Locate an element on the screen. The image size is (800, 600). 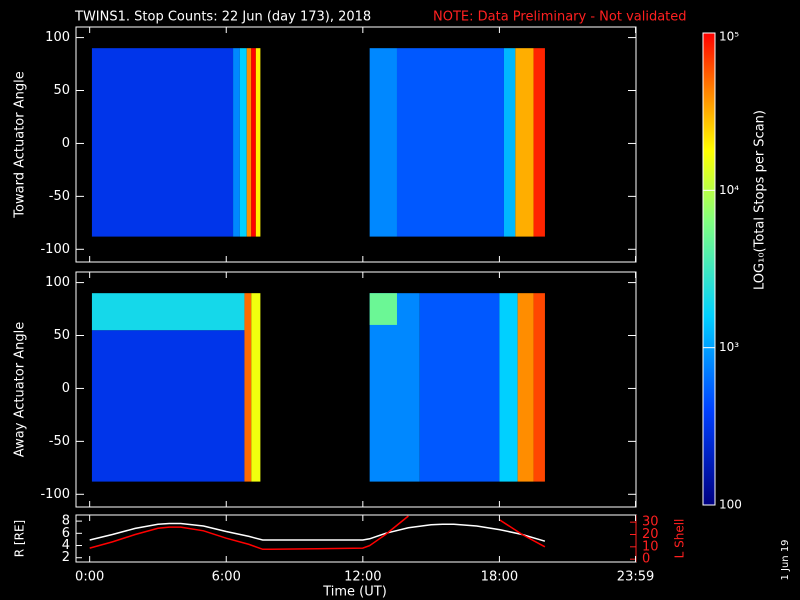
colorbar-label: LOG₁₀(Total Stops per Scan) is located at coordinates (760, 200).